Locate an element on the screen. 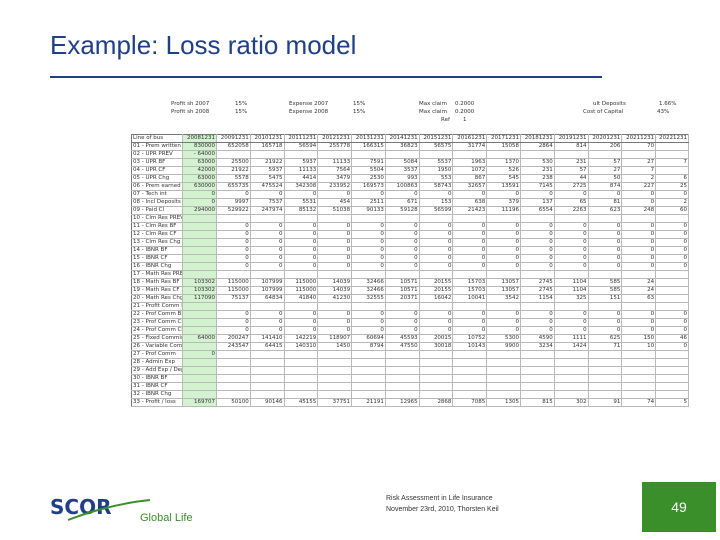  table-cell: 91 is located at coordinates (605, 402).